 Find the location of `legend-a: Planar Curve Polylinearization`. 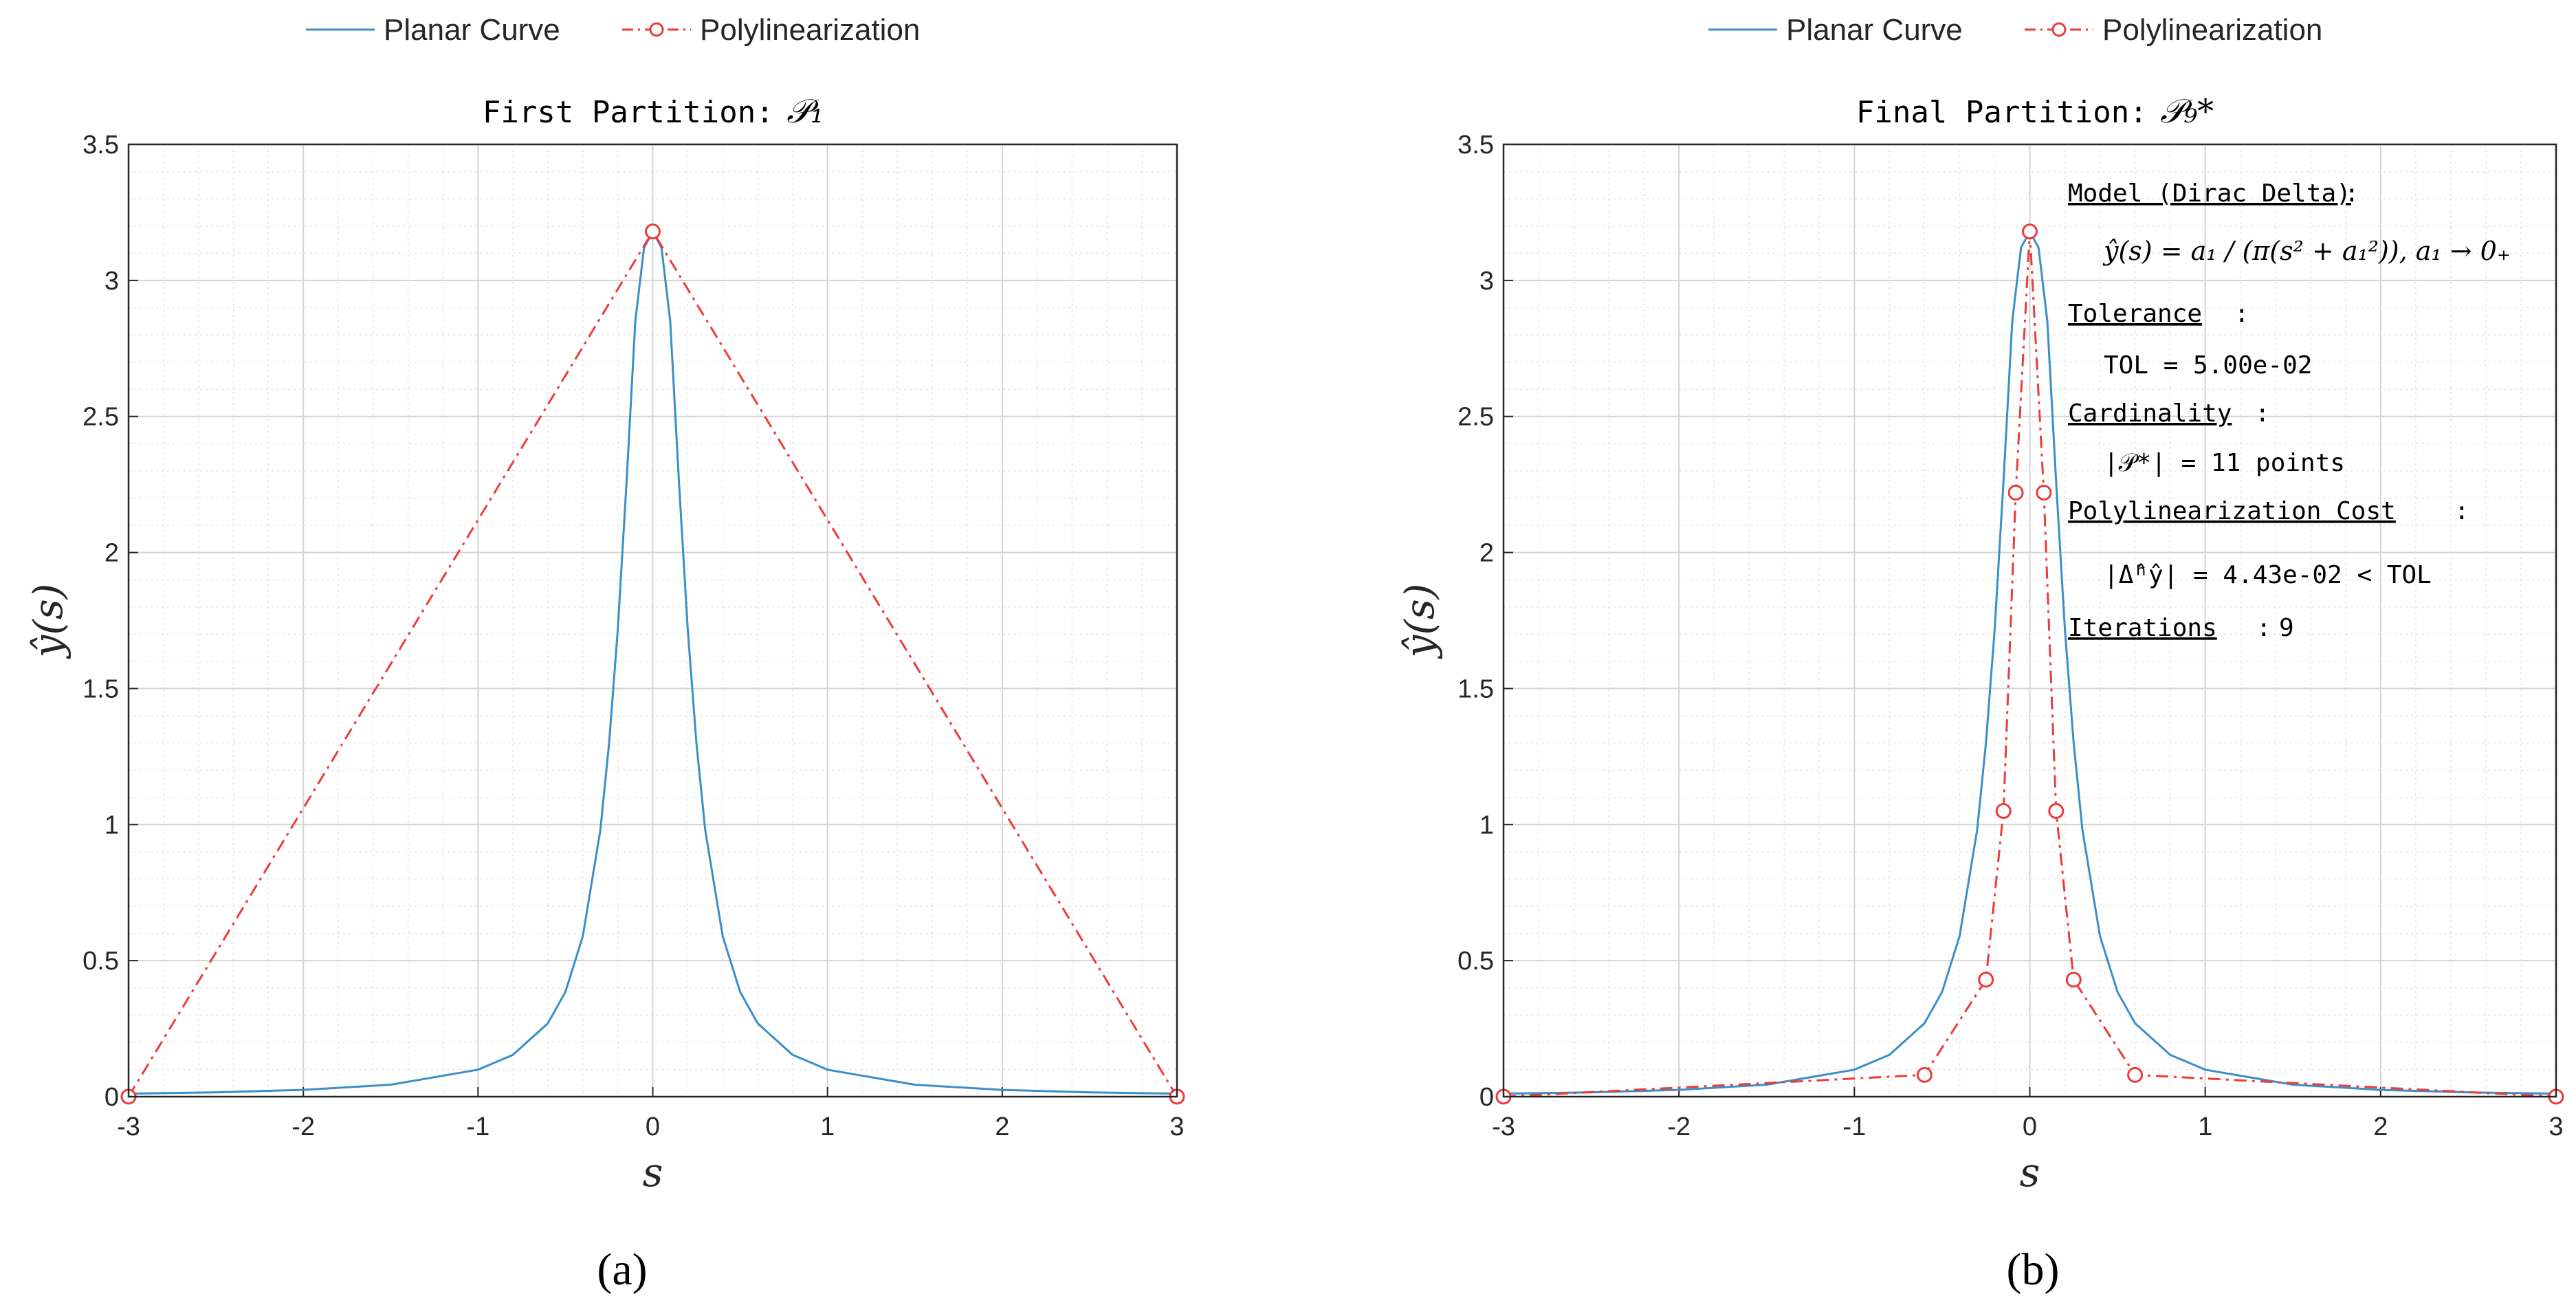

legend-a: Planar Curve Polylinearization is located at coordinates (613, 30).